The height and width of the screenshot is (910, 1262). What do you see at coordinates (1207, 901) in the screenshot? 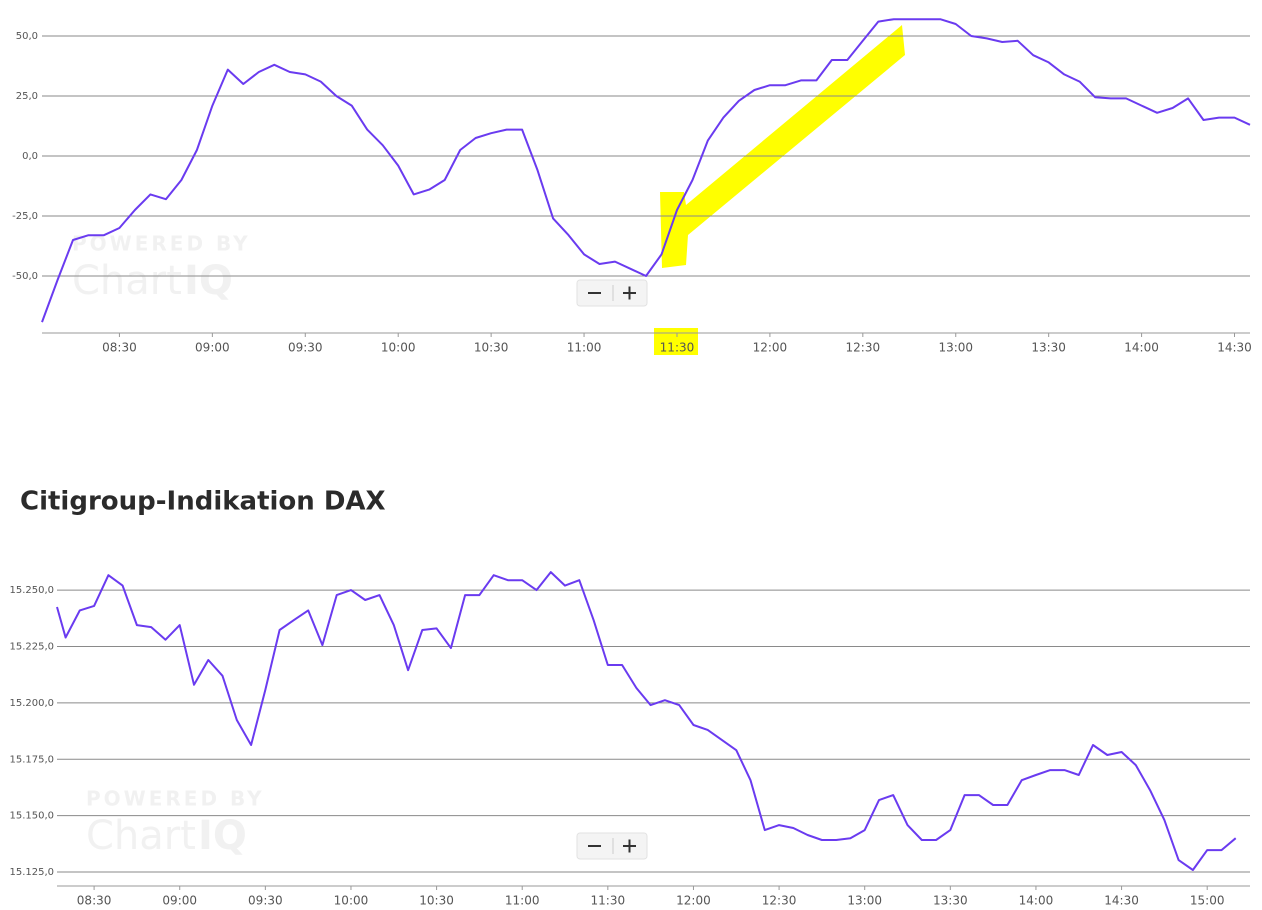
I see `x-tick-label: 15:00` at bounding box center [1207, 901].